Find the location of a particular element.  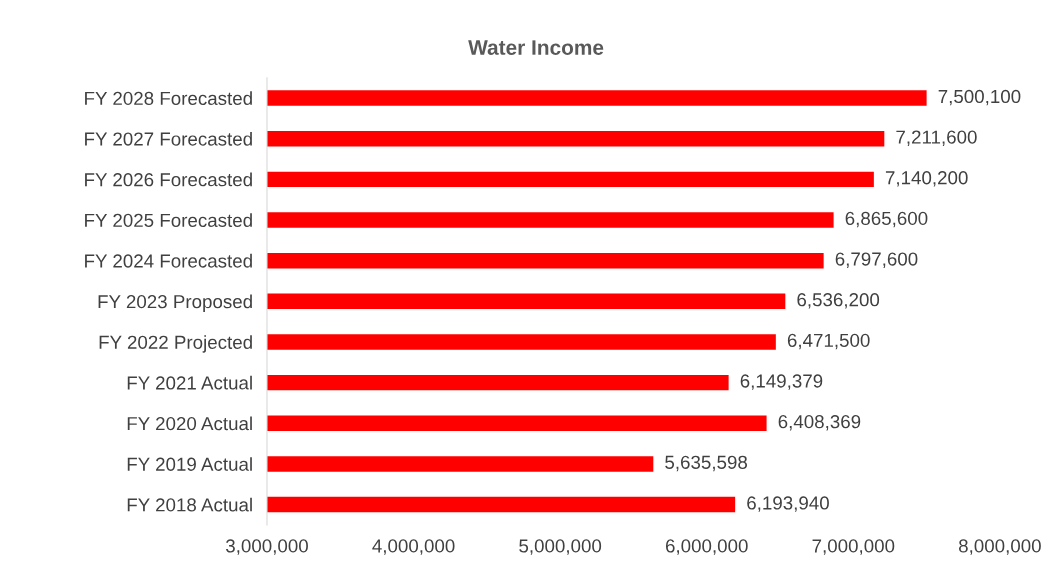

y-tick-label: FY 2022 Projected is located at coordinates (175, 344).